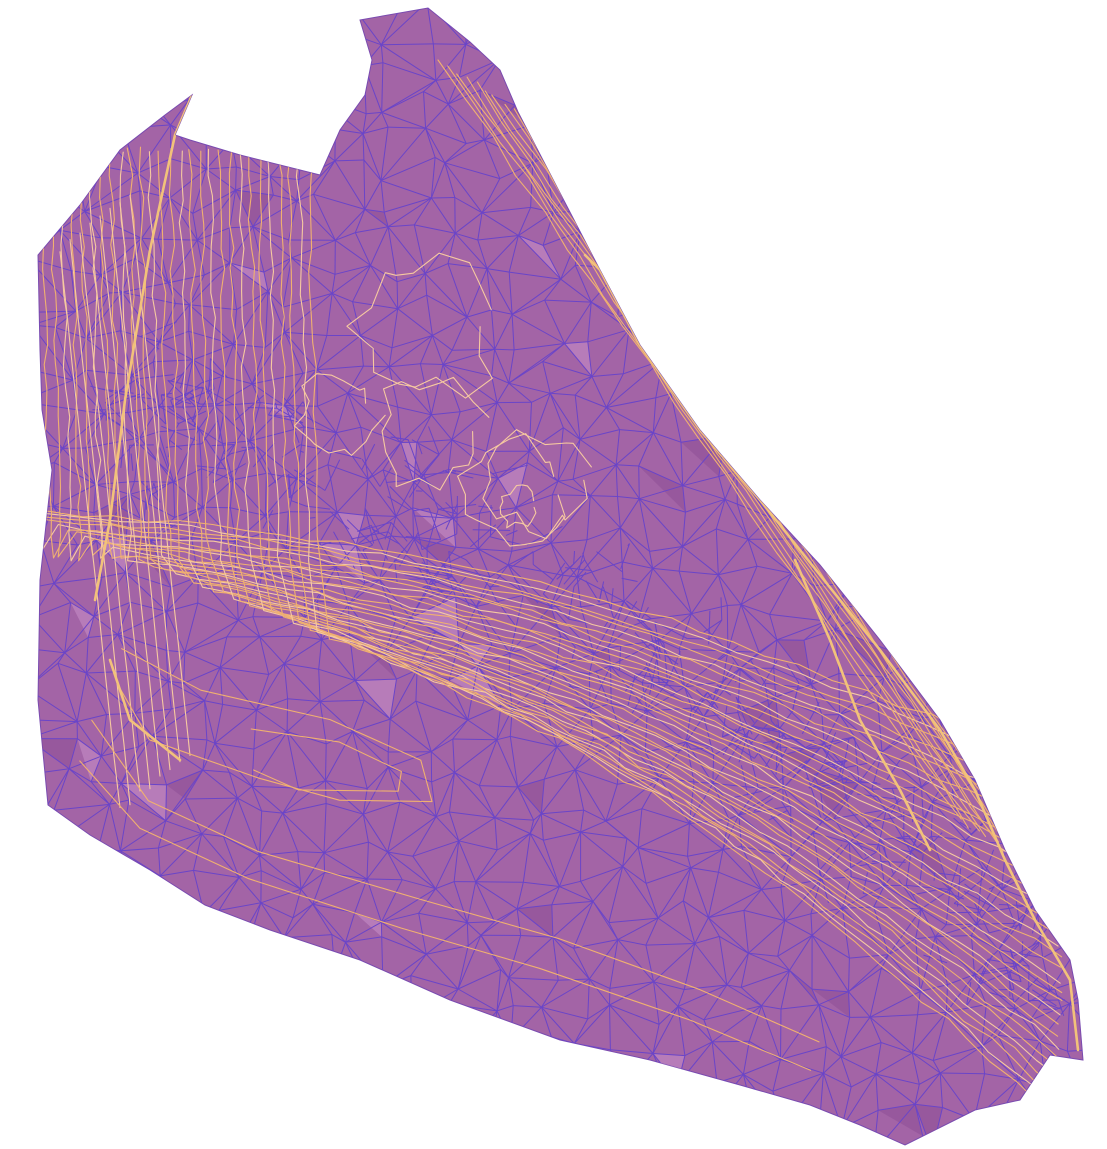  Describe the element at coordinates (893, 392) in the screenshot. I see `surface-facet` at that location.